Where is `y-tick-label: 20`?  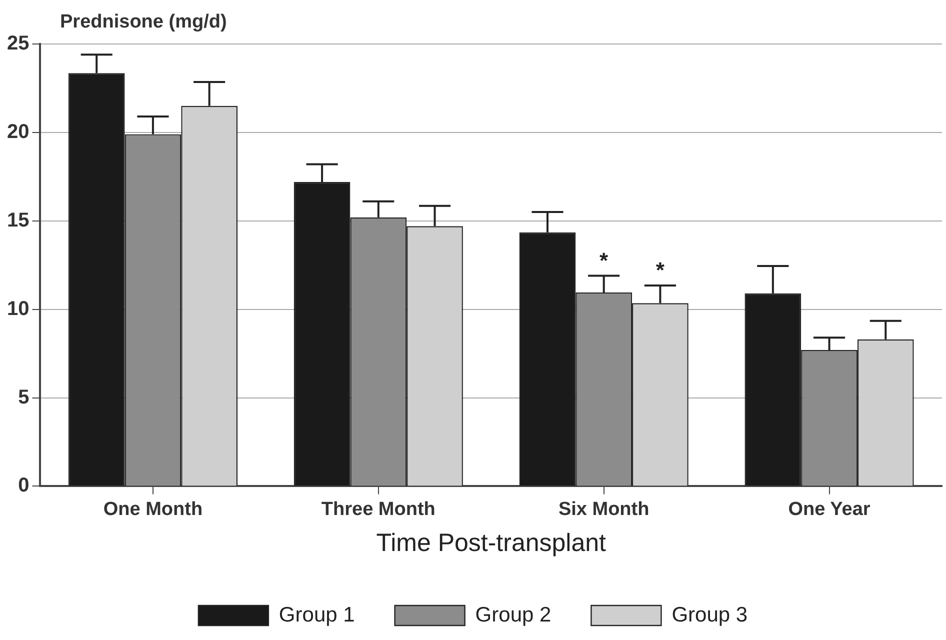
y-tick-label: 20 is located at coordinates (18, 131).